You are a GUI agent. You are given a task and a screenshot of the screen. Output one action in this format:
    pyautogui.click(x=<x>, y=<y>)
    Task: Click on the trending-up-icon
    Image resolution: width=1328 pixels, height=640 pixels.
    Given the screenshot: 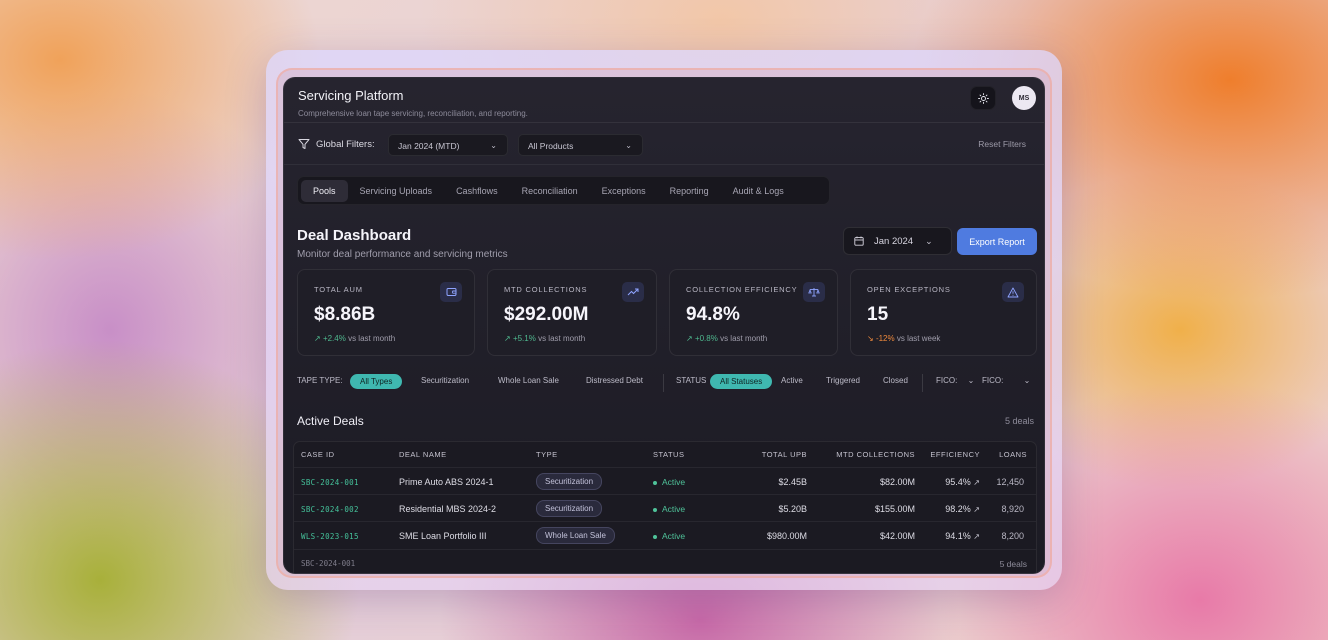 What is the action you would take?
    pyautogui.click(x=633, y=292)
    